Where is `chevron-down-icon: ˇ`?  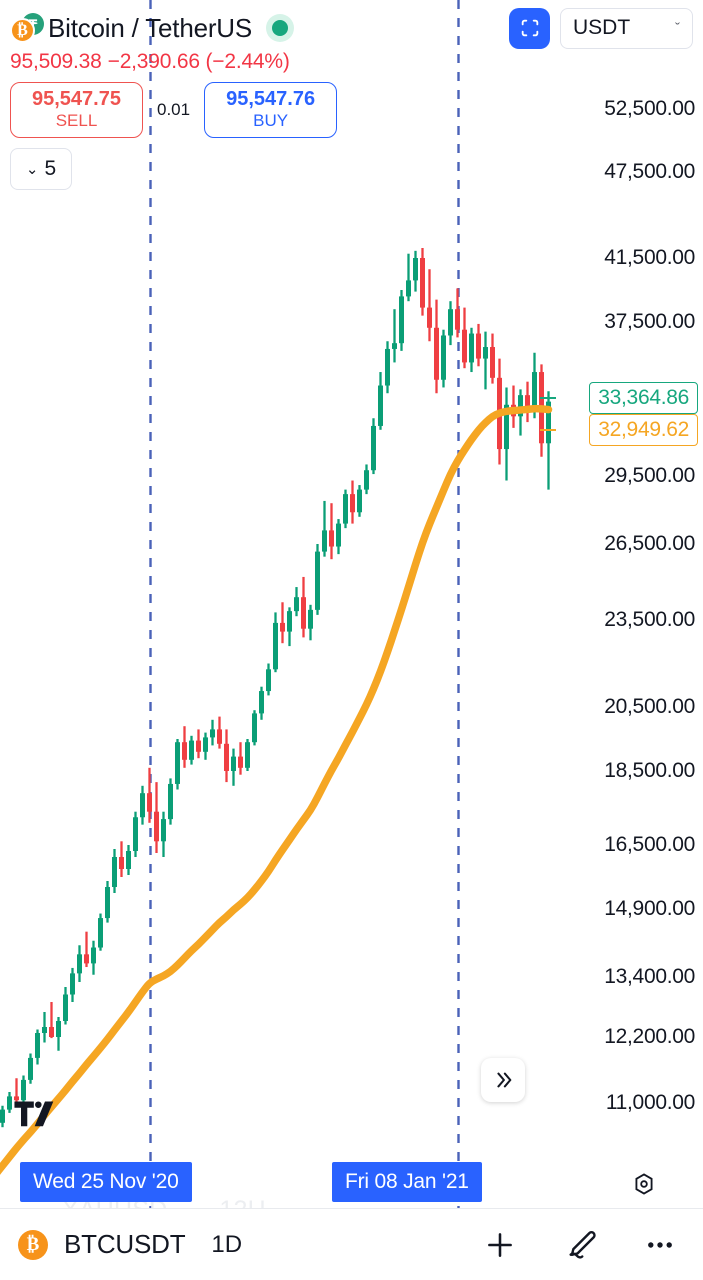 chevron-down-icon: ˇ is located at coordinates (677, 28).